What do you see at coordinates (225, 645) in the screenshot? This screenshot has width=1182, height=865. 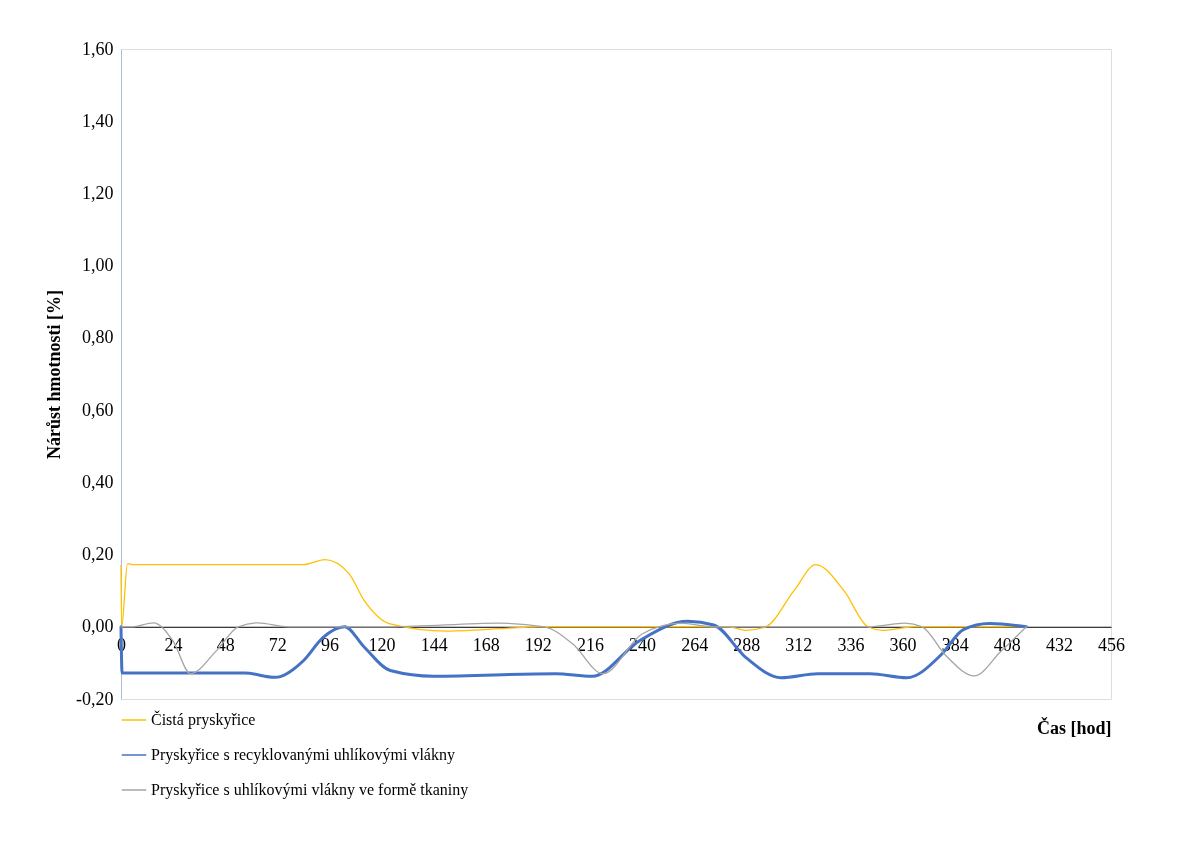 I see `x-tick-label: 48` at bounding box center [225, 645].